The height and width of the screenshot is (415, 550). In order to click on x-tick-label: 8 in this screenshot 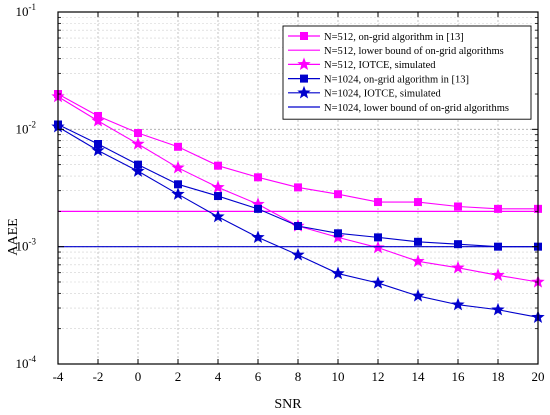, I will do `click(298, 376)`.